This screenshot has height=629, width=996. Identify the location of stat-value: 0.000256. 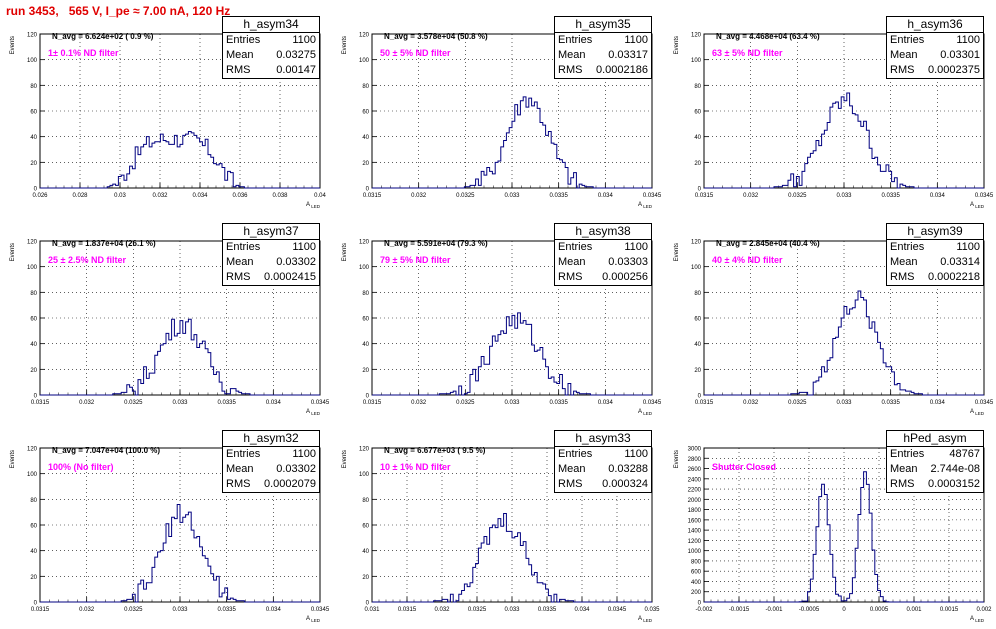
(625, 277).